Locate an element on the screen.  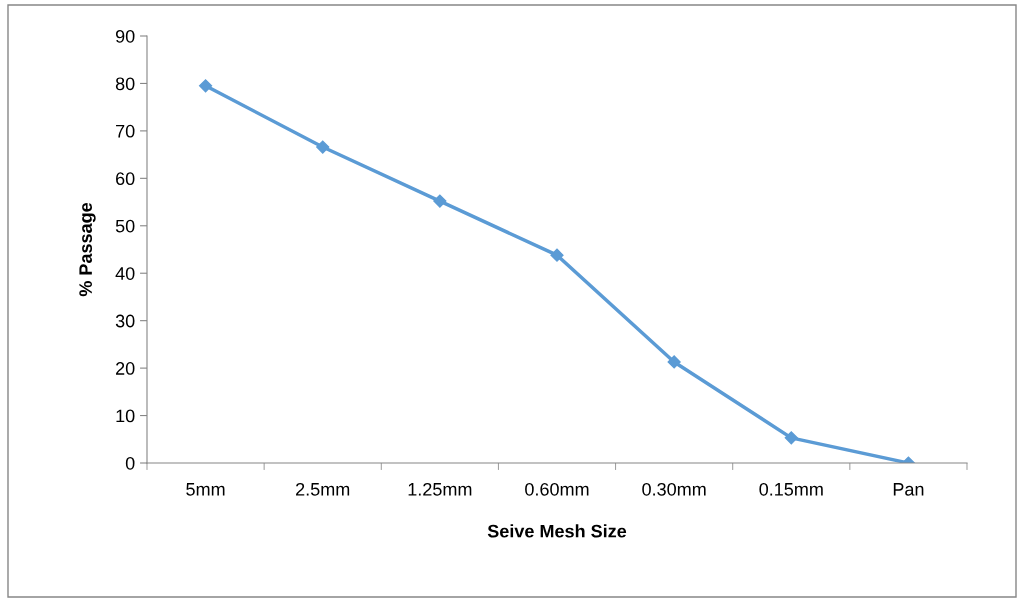
y-tick-label: 90 is located at coordinates (125, 36).